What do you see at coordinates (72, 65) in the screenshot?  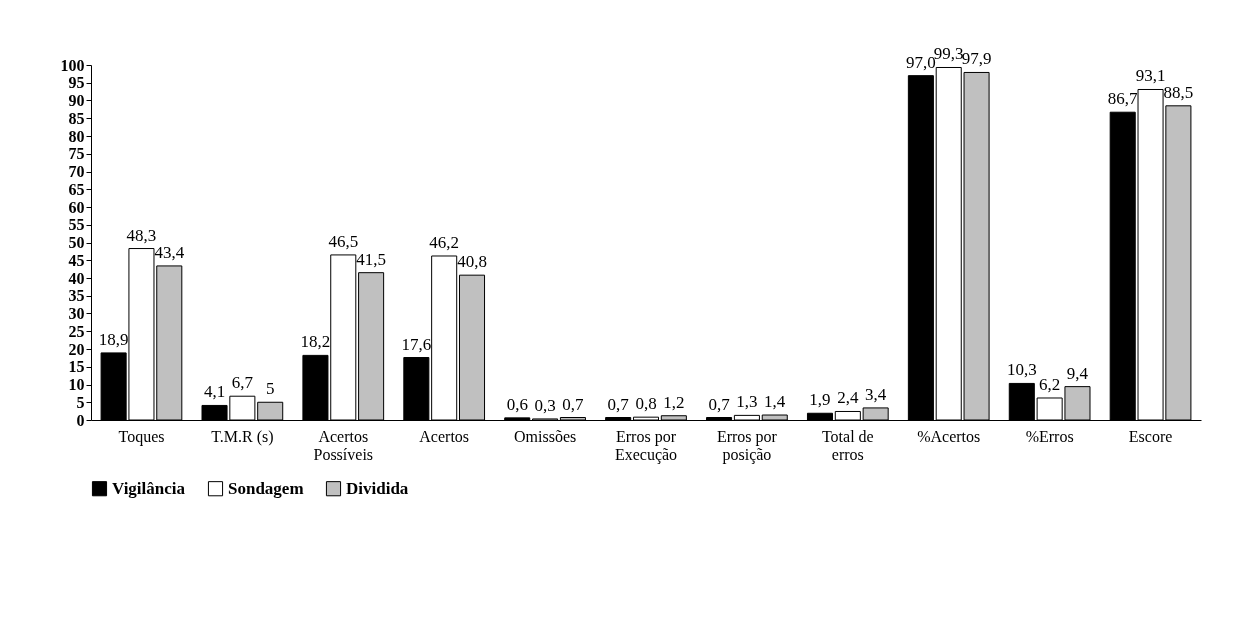 I see `y-tick-label: 100` at bounding box center [72, 65].